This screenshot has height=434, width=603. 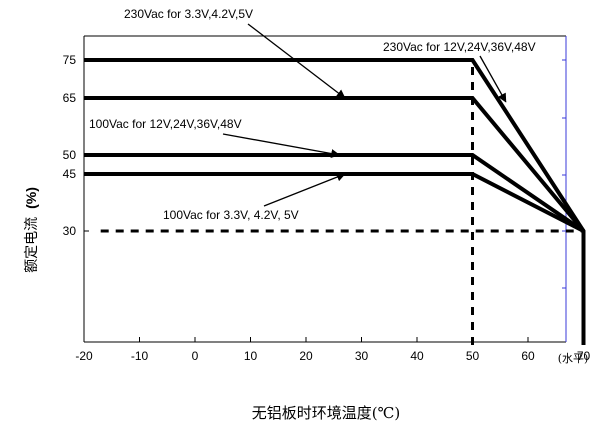 What do you see at coordinates (528, 356) in the screenshot?
I see `x-tick-label: 60` at bounding box center [528, 356].